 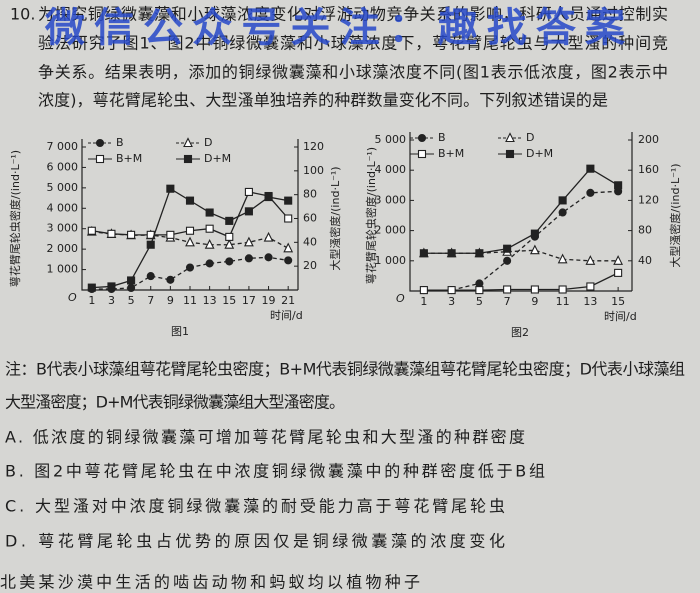 What do you see at coordinates (63, 166) in the screenshot?
I see `y-tick-label: 6 000` at bounding box center [63, 166].